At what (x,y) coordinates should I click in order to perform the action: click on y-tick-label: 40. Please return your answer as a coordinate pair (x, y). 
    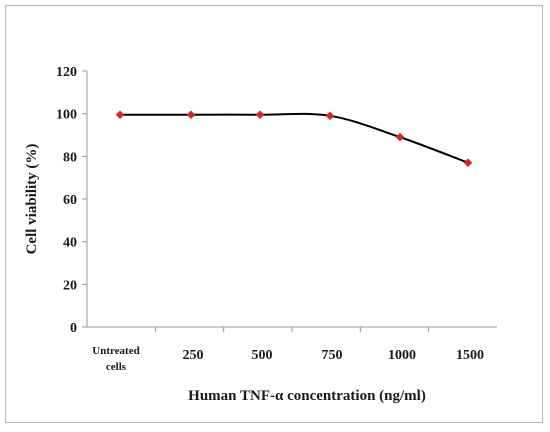
    Looking at the image, I should click on (70, 243).